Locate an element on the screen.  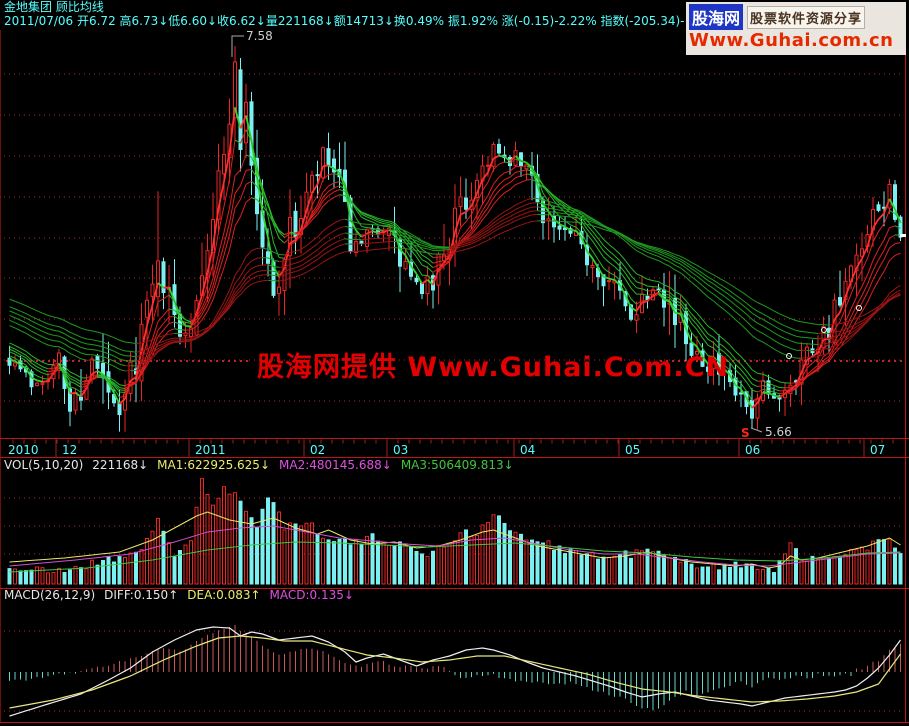
guhai-logo-banner: 股海网 股票软件资源分享 Www.Guhai.com.cn is located at coordinates (796, 28).